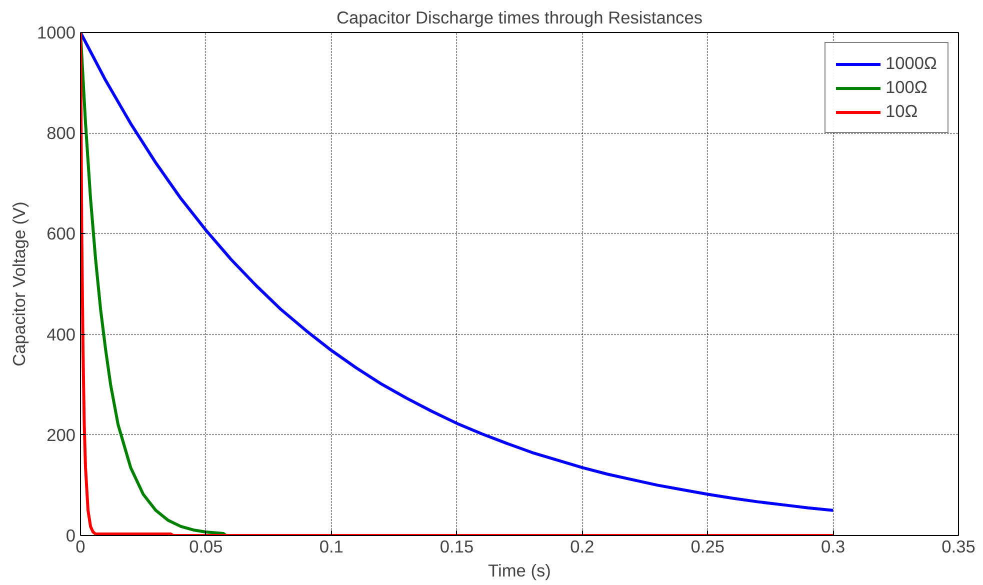  What do you see at coordinates (582, 546) in the screenshot?
I see `x-tick-label: 0.2` at bounding box center [582, 546].